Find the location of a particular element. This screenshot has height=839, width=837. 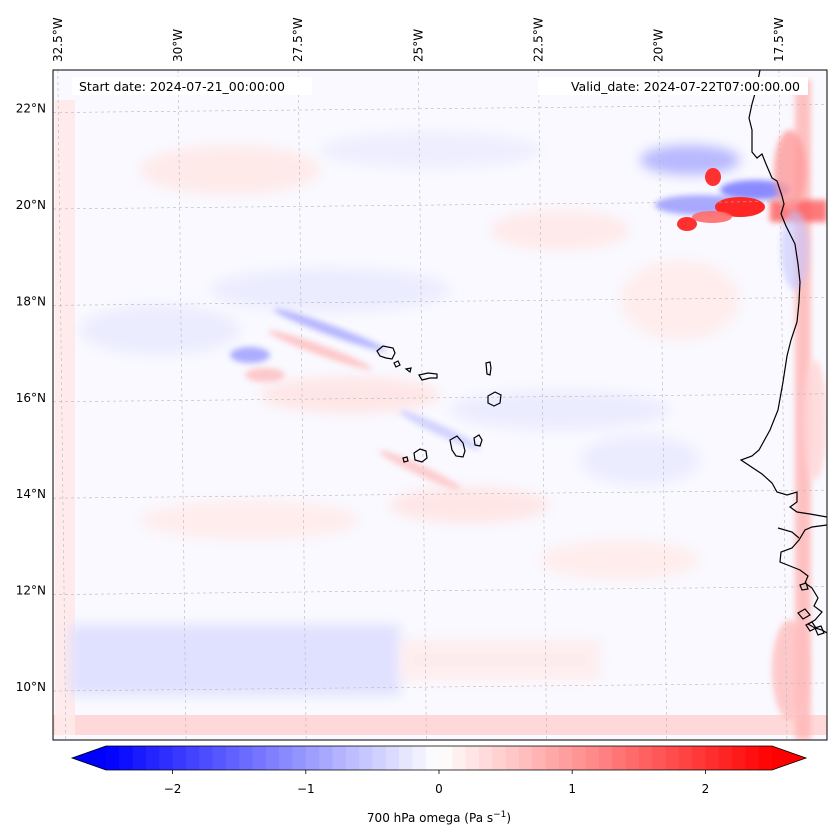

fogo-island is located at coordinates (420, 455).